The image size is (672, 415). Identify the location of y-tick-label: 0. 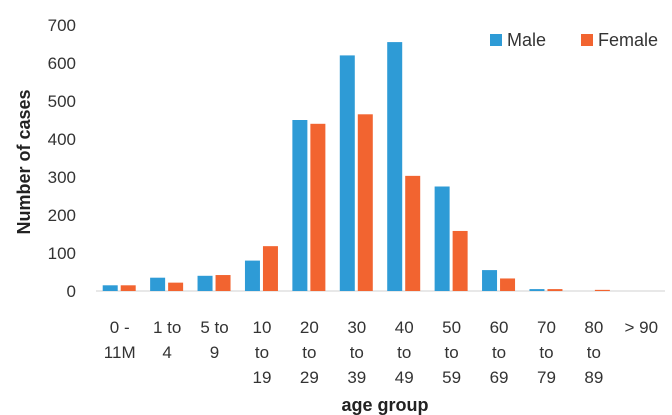
(71, 291).